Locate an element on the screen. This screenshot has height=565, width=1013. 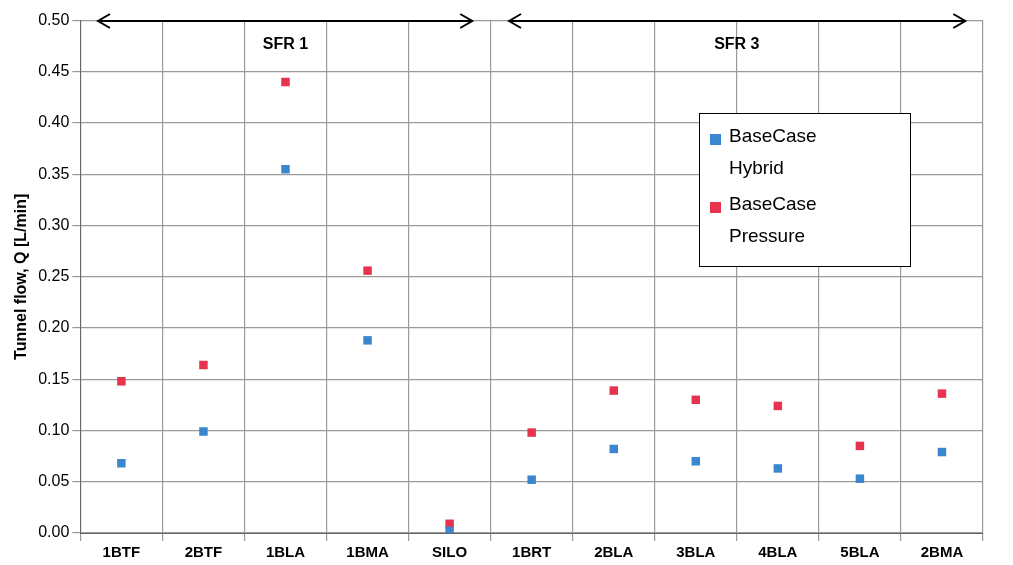
y-tick-label: 0.30 is located at coordinates (54, 224).